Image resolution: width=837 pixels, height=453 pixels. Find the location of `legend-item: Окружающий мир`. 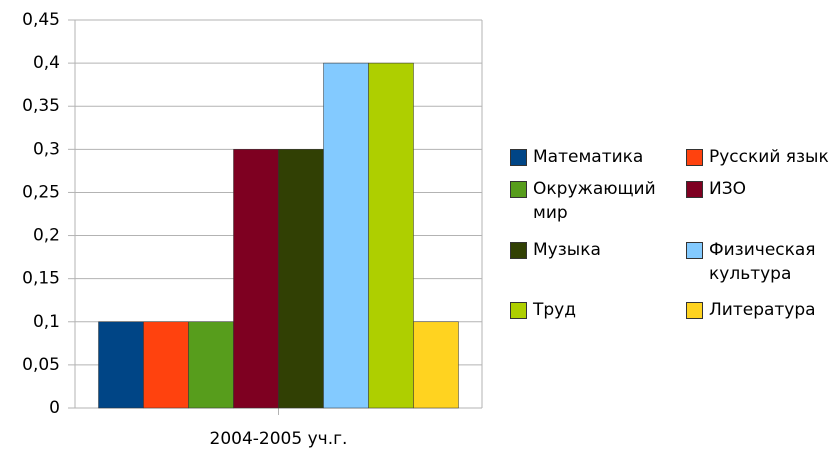

legend-item: Окружающий мир is located at coordinates (592, 201).